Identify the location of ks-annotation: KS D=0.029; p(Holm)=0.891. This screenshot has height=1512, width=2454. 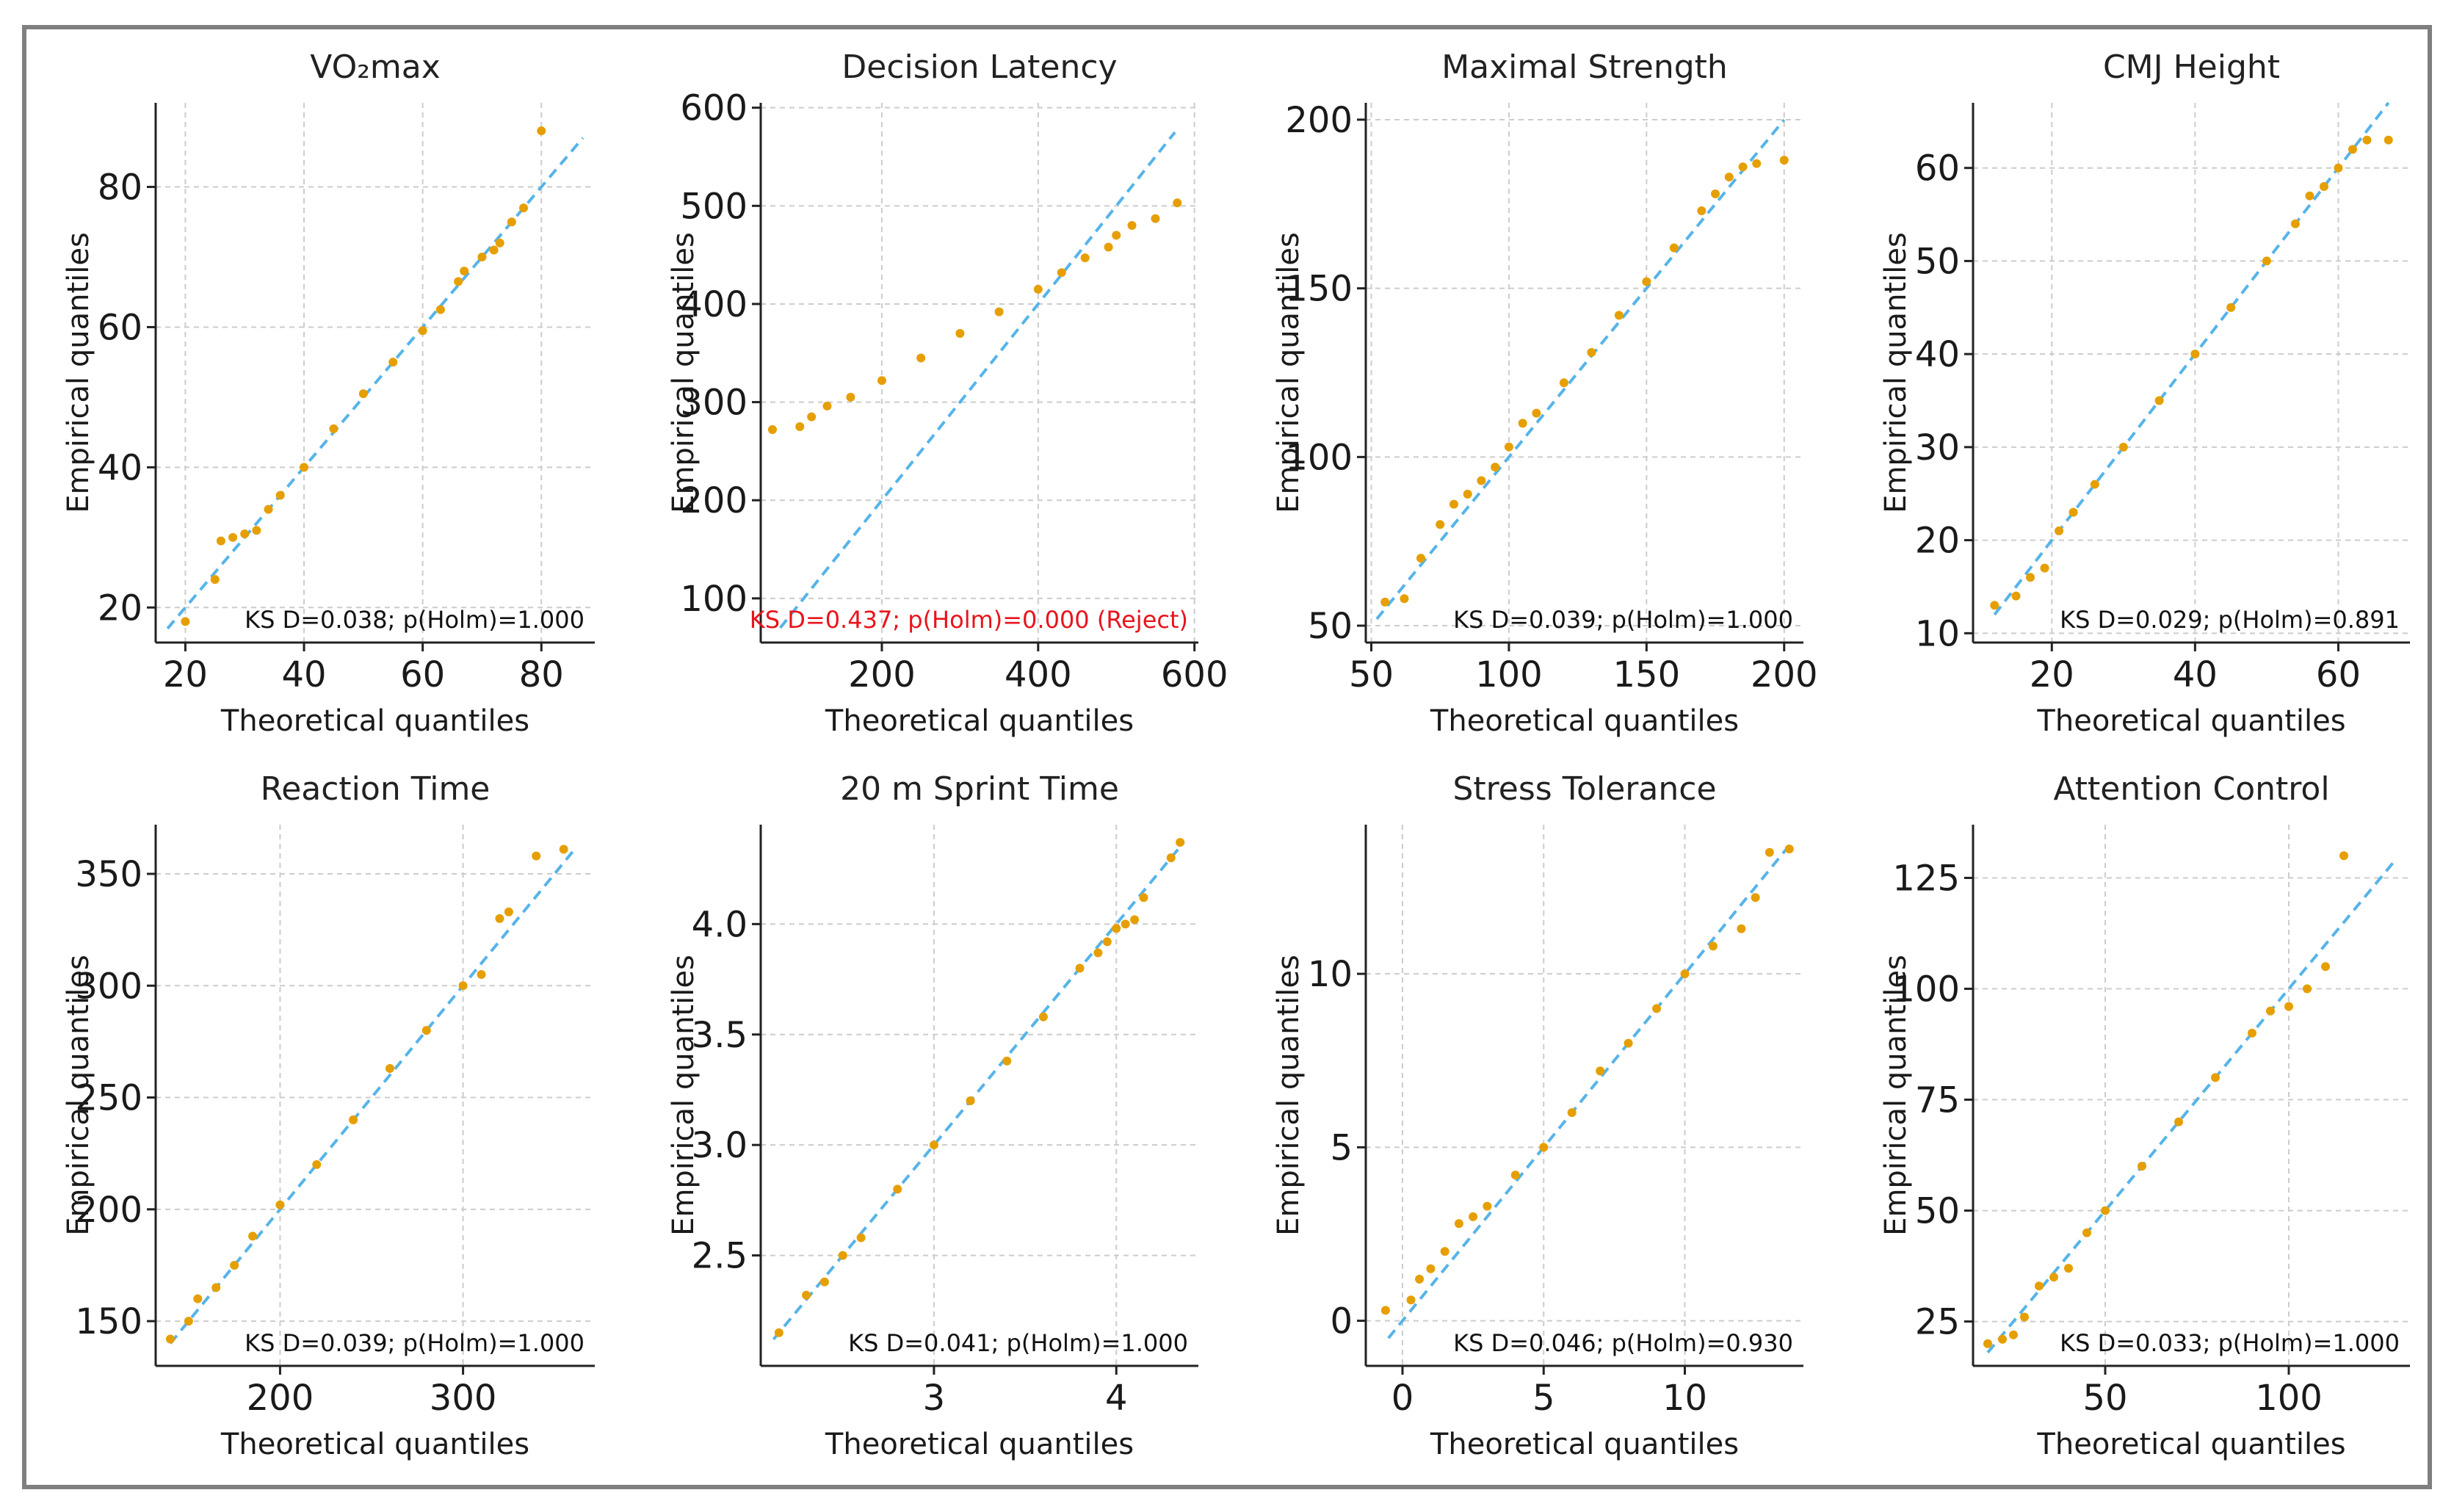
(2230, 620).